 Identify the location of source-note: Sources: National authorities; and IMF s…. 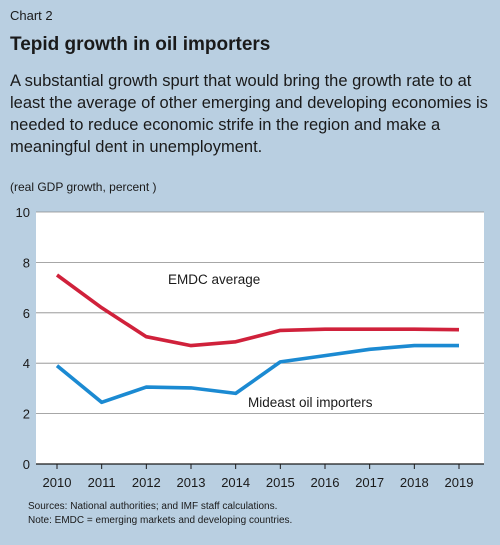
(160, 514).